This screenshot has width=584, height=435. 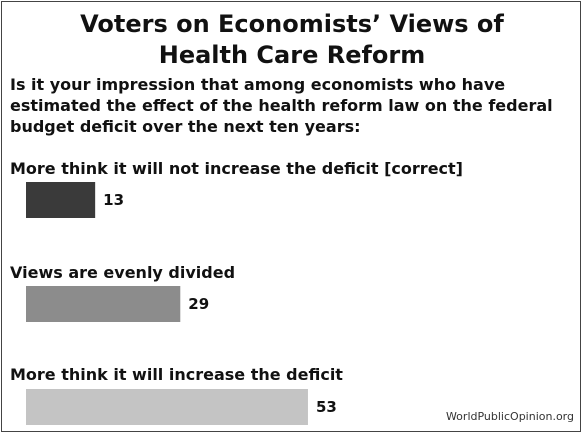 I want to click on bar-views-are-evenly-divided, so click(x=103, y=304).